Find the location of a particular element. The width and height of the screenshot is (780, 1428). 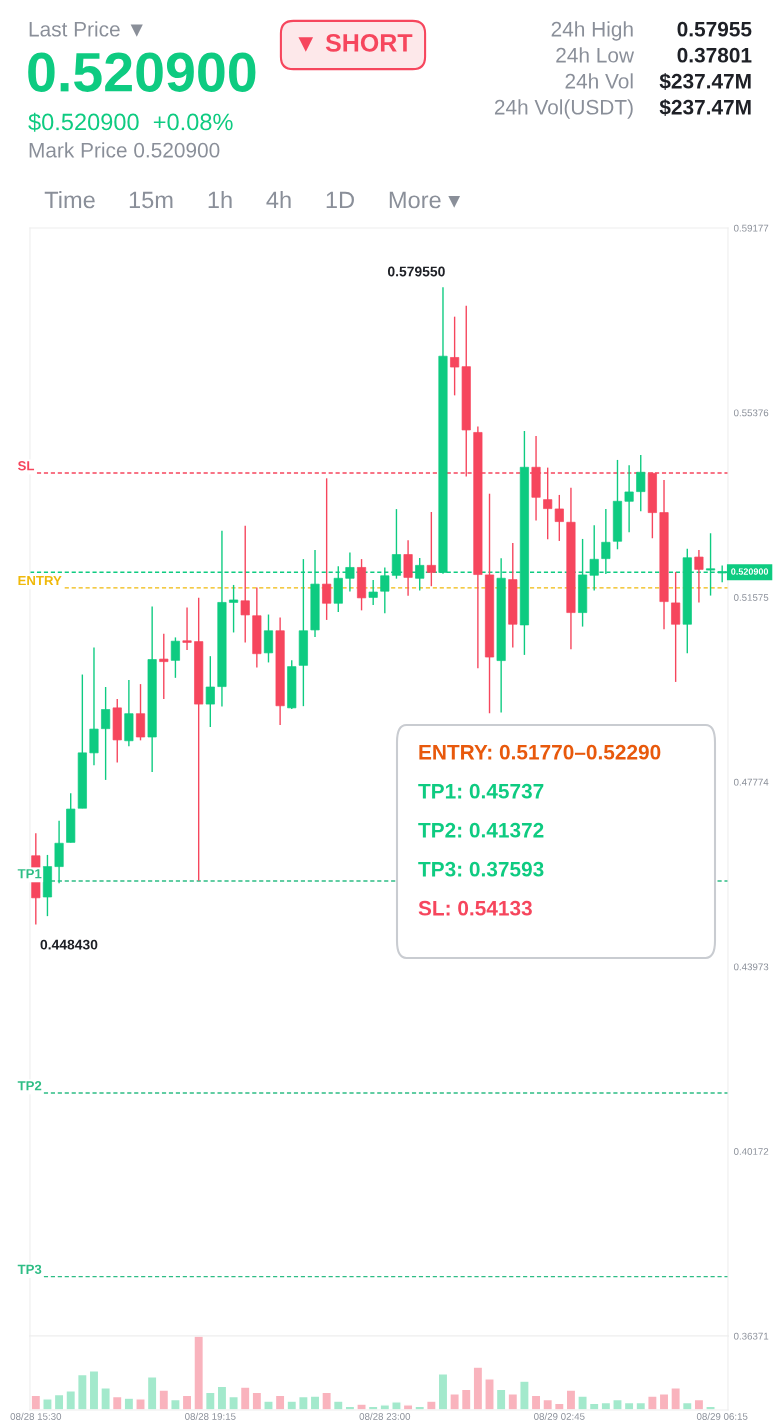

text: 0.37801 is located at coordinates (714, 55).